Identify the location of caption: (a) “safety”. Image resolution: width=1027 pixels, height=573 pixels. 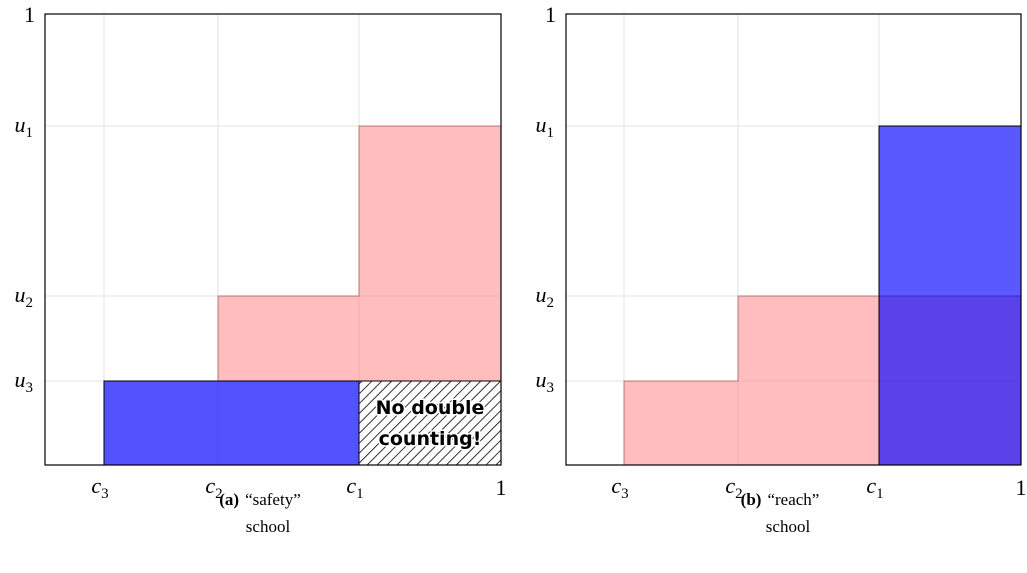
(260, 499).